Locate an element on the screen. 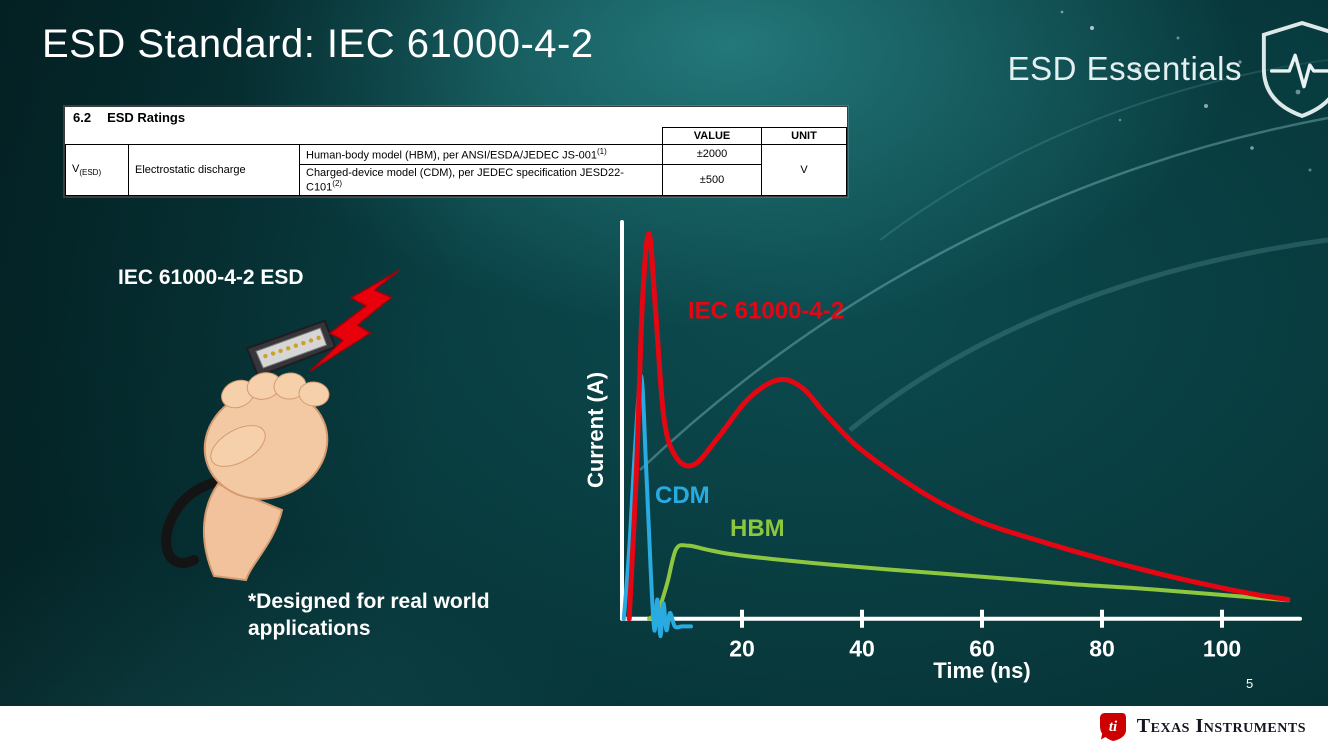 Image resolution: width=1328 pixels, height=746 pixels. brand-area: ESD Essentials is located at coordinates (1168, 69).